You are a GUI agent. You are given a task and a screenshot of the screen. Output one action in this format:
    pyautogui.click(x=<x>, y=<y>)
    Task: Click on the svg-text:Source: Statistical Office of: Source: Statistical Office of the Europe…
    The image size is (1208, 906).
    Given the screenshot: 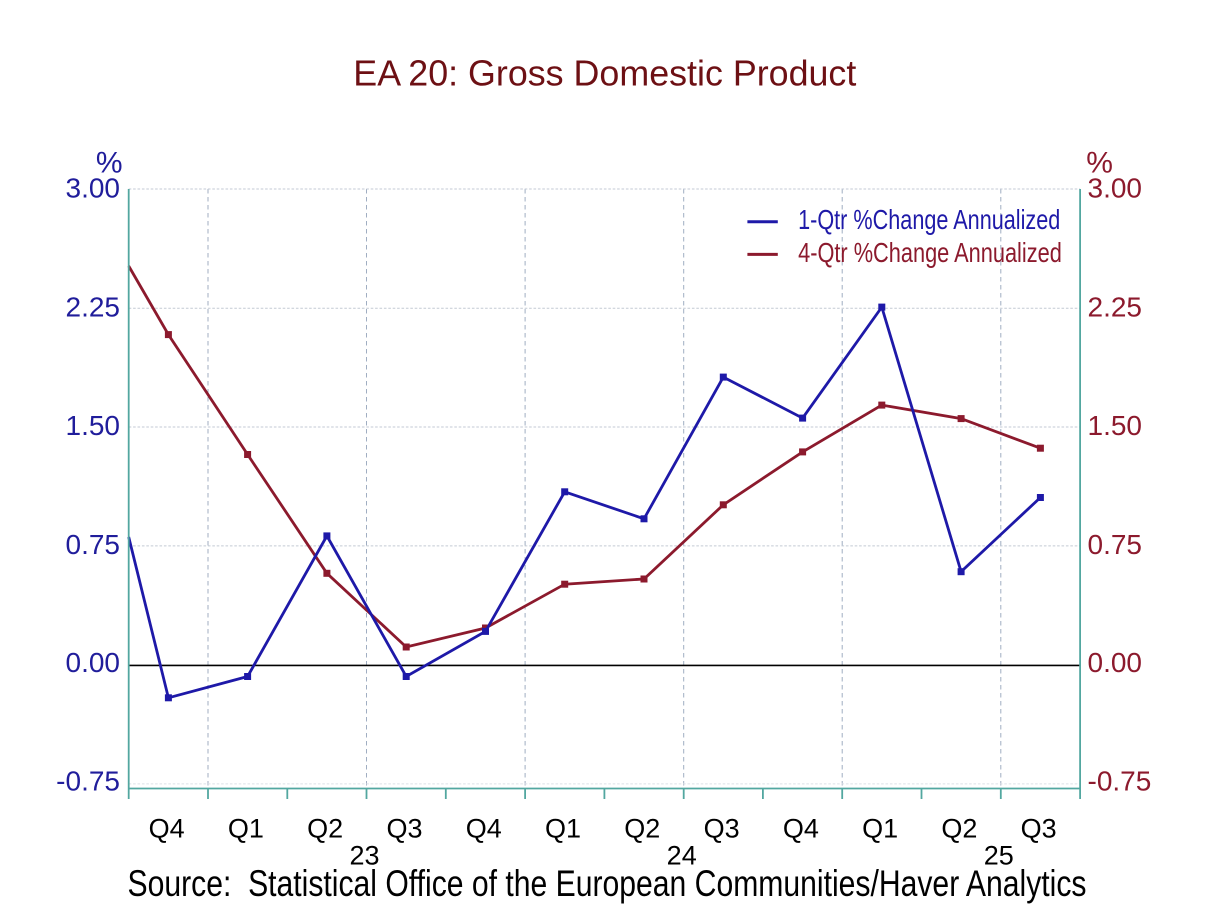 What is the action you would take?
    pyautogui.click(x=607, y=883)
    